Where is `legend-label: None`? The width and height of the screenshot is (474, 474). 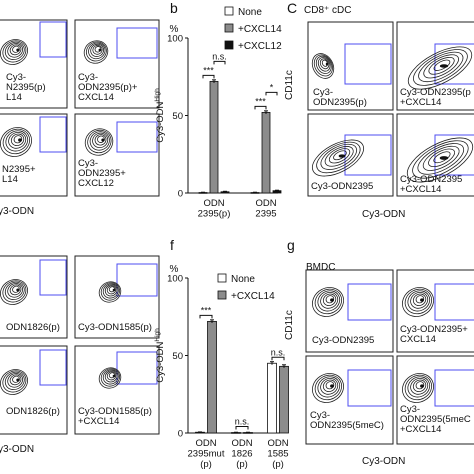 legend-label: None is located at coordinates (243, 279).